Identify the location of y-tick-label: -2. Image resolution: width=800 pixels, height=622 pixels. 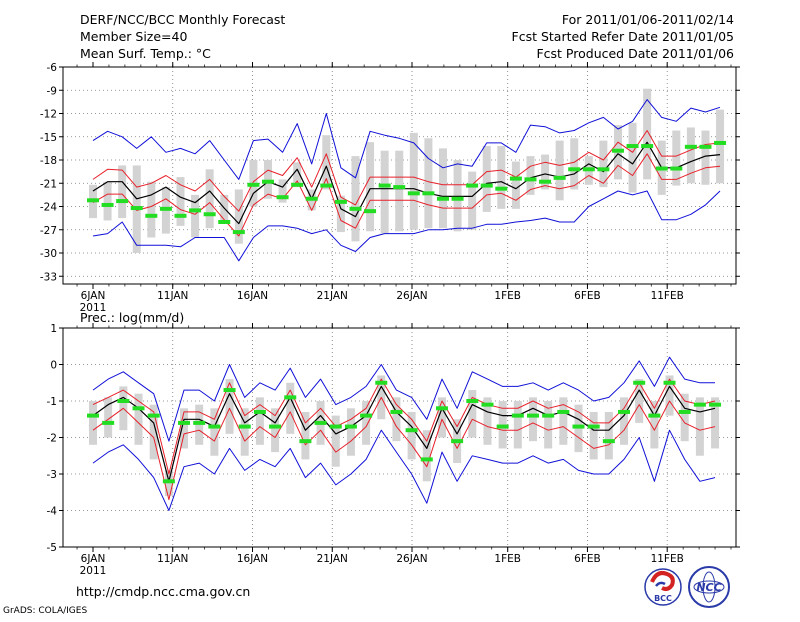
(52, 439).